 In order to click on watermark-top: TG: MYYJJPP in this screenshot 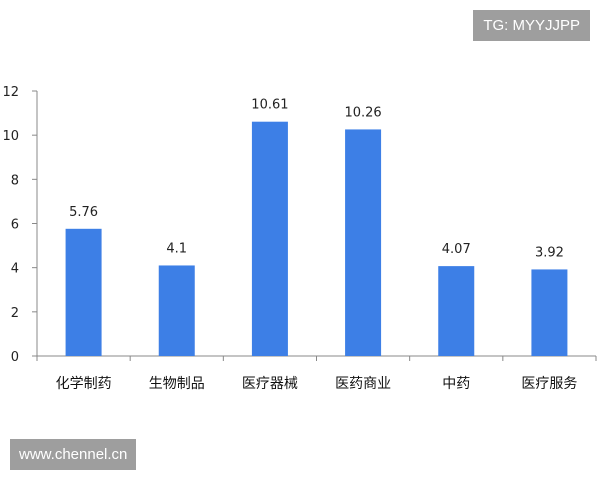, I will do `click(531, 25)`.